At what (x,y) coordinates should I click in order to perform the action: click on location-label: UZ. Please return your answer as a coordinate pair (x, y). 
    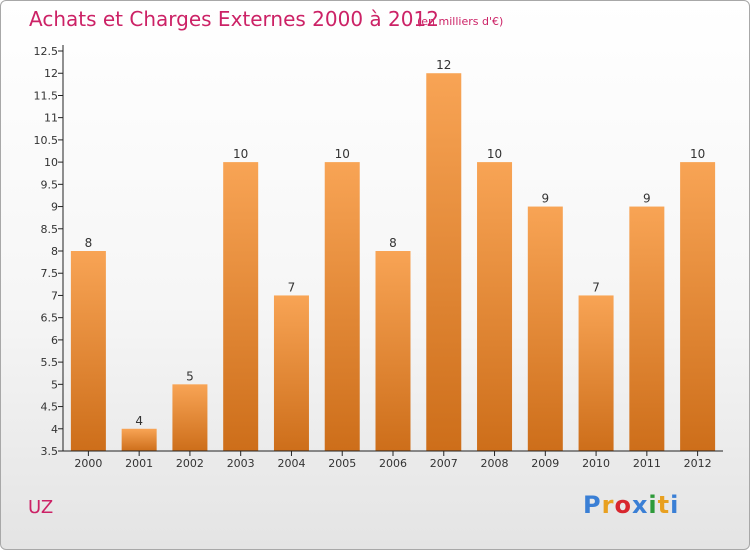
    Looking at the image, I should click on (41, 507).